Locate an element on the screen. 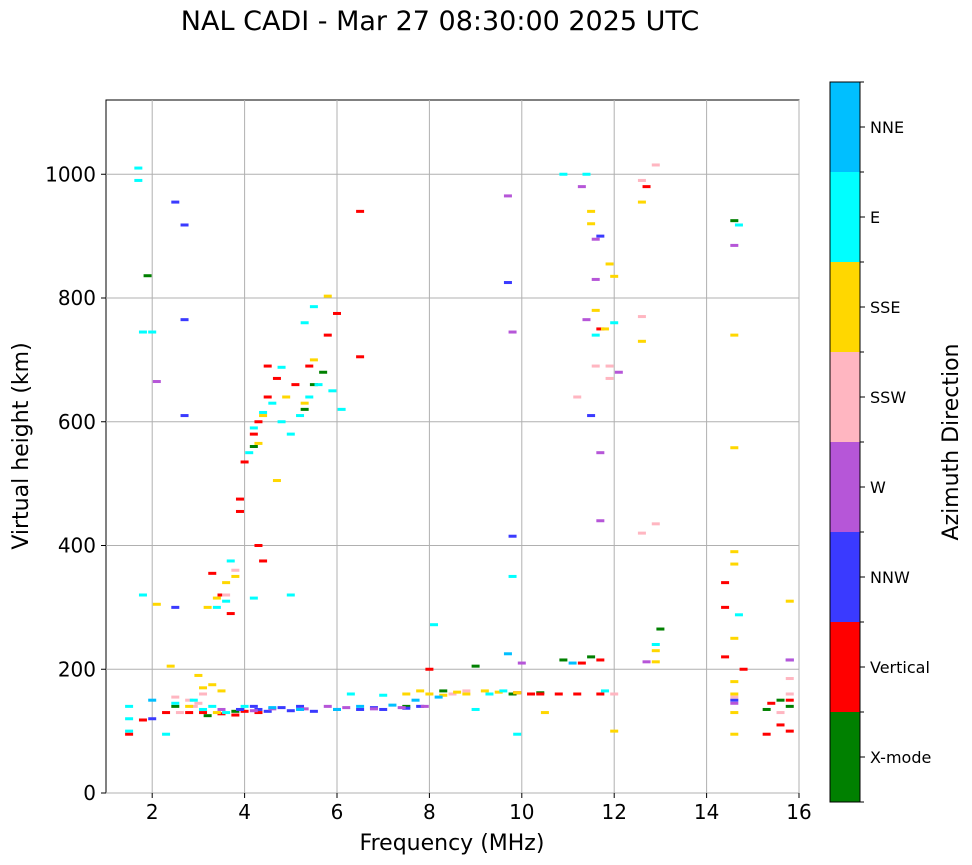 The image size is (972, 865). x-tick-label: 8 is located at coordinates (429, 812).